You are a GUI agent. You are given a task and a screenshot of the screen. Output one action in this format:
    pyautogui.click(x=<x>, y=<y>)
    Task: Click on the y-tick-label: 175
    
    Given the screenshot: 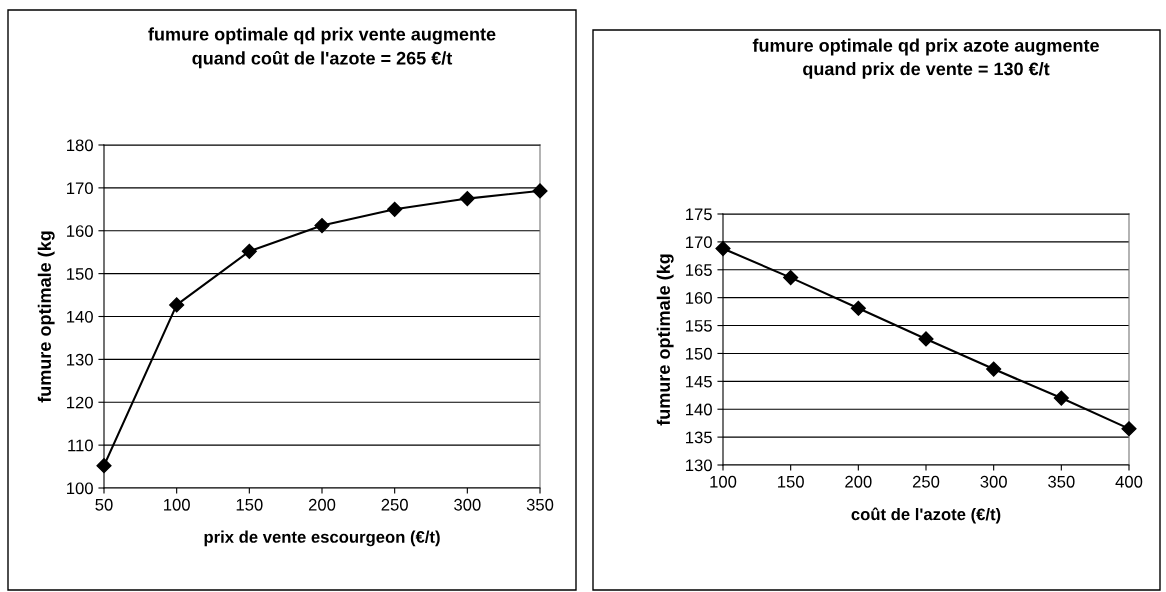 What is the action you would take?
    pyautogui.click(x=699, y=214)
    